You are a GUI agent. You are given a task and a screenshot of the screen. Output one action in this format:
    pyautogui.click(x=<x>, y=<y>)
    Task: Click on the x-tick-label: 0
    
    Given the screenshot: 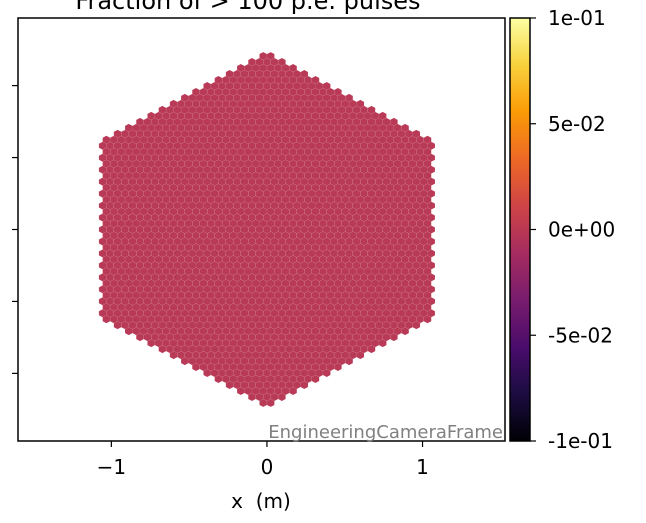 What is the action you would take?
    pyautogui.click(x=267, y=467)
    